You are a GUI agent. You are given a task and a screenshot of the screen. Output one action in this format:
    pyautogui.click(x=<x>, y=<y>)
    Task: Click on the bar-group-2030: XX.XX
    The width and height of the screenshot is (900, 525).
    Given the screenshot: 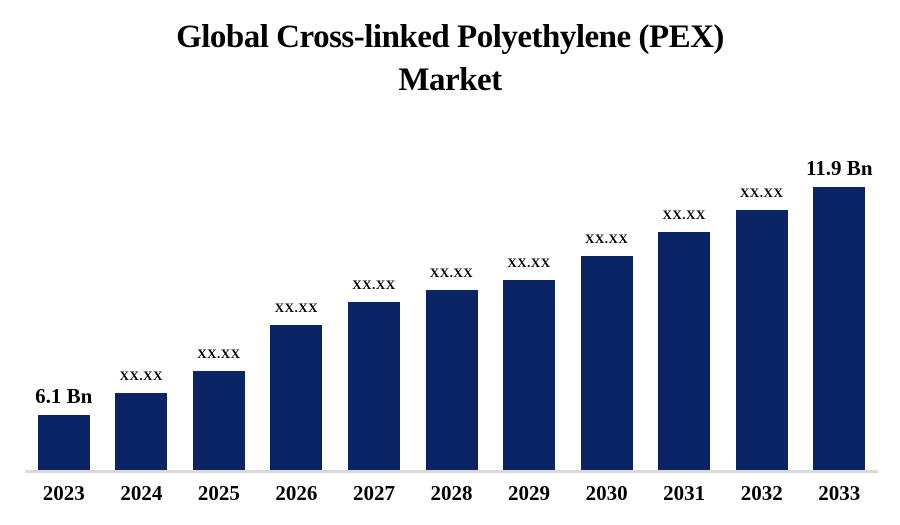 What is the action you would take?
    pyautogui.click(x=607, y=297)
    